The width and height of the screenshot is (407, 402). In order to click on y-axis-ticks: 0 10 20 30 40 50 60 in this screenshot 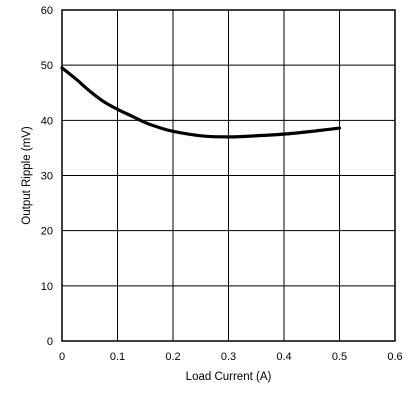, I will do `click(47, 176)`.